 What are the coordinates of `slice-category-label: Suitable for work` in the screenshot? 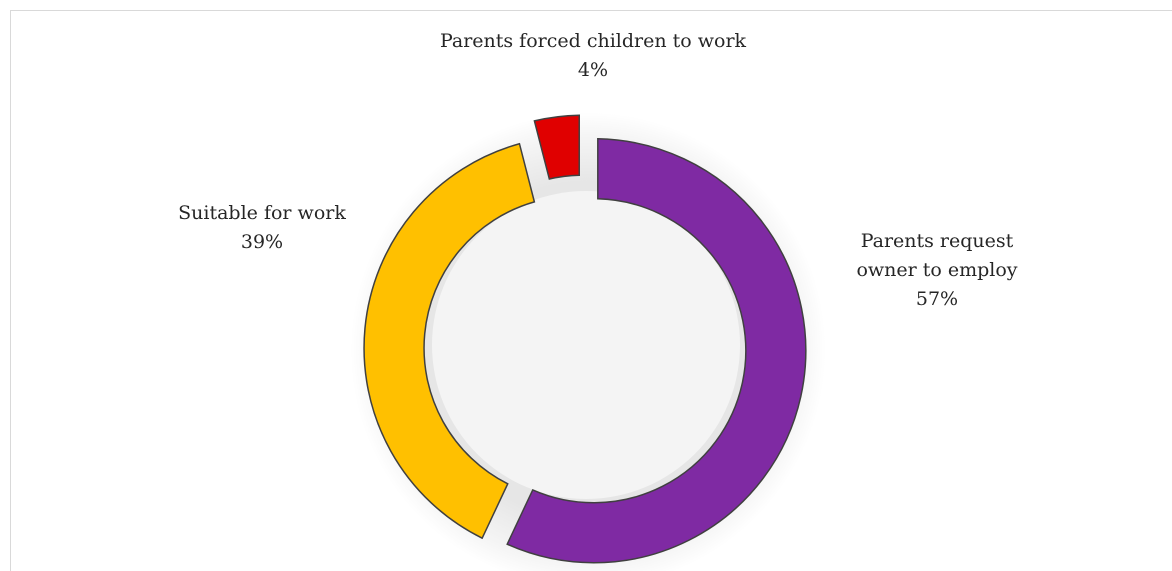 It's located at (262, 213).